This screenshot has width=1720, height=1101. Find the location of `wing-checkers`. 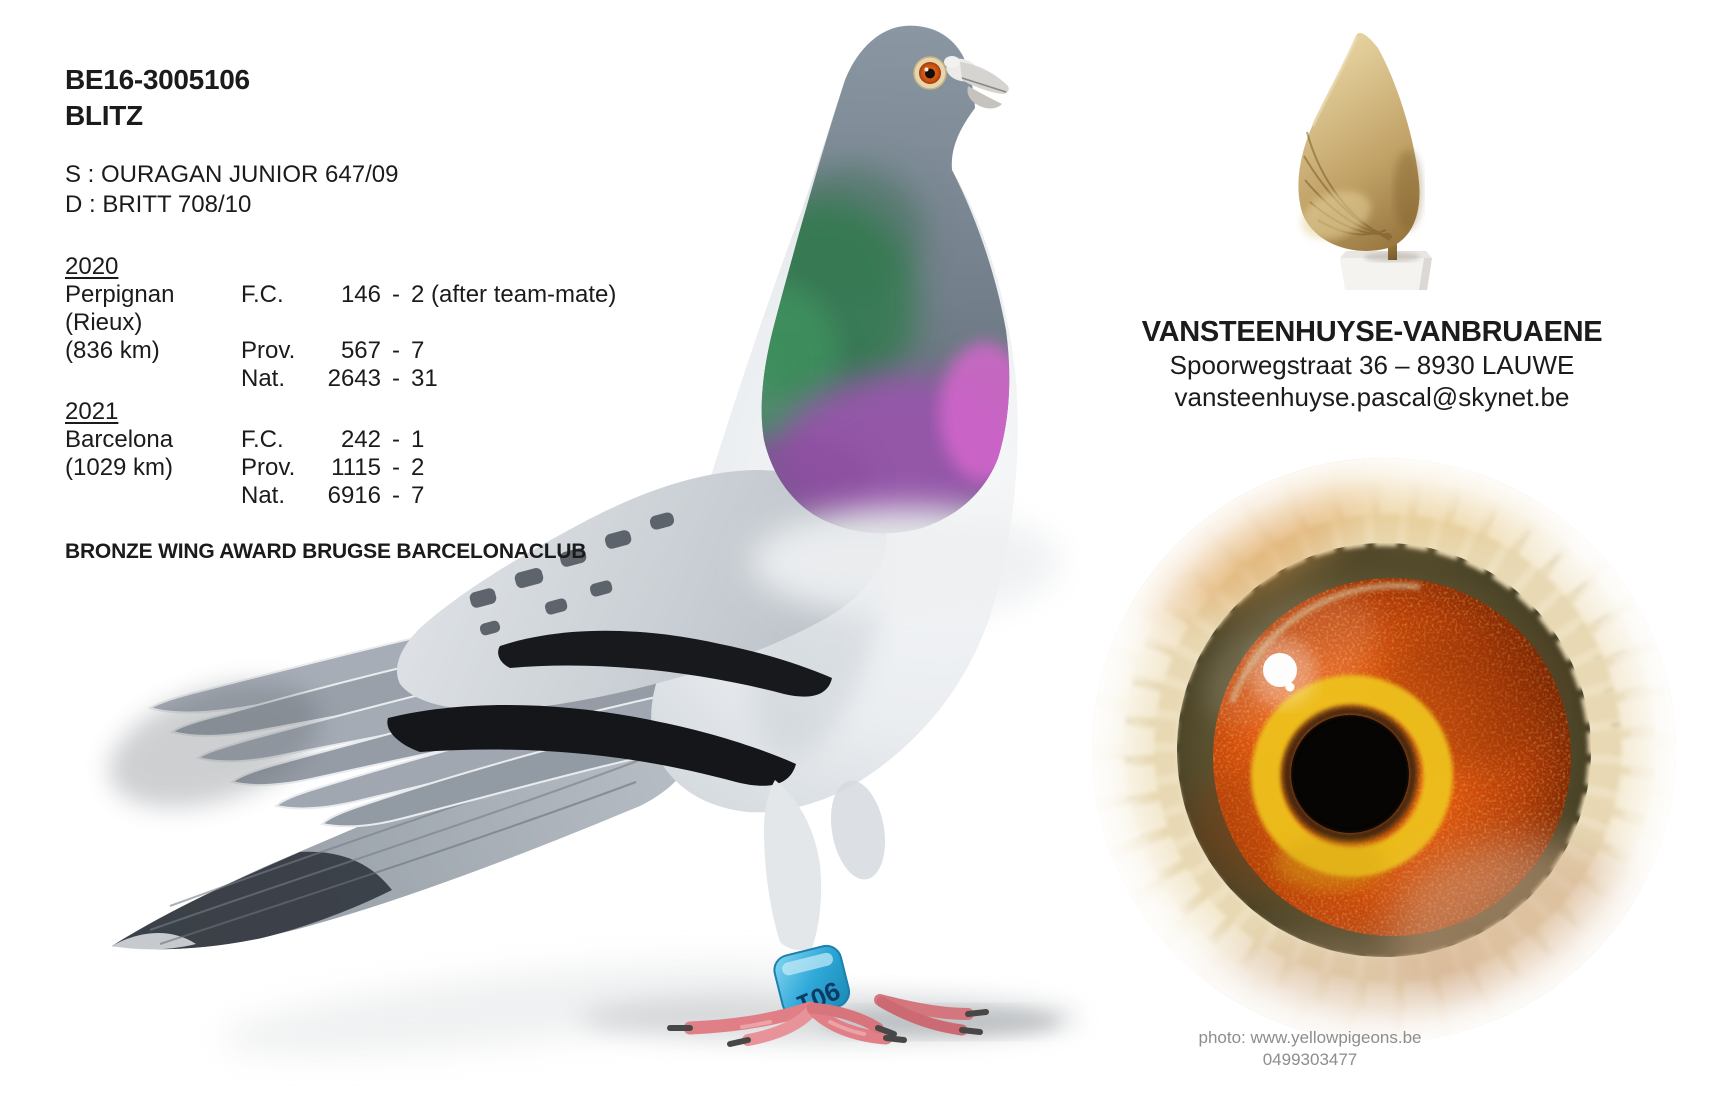

wing-checkers is located at coordinates (572, 574).